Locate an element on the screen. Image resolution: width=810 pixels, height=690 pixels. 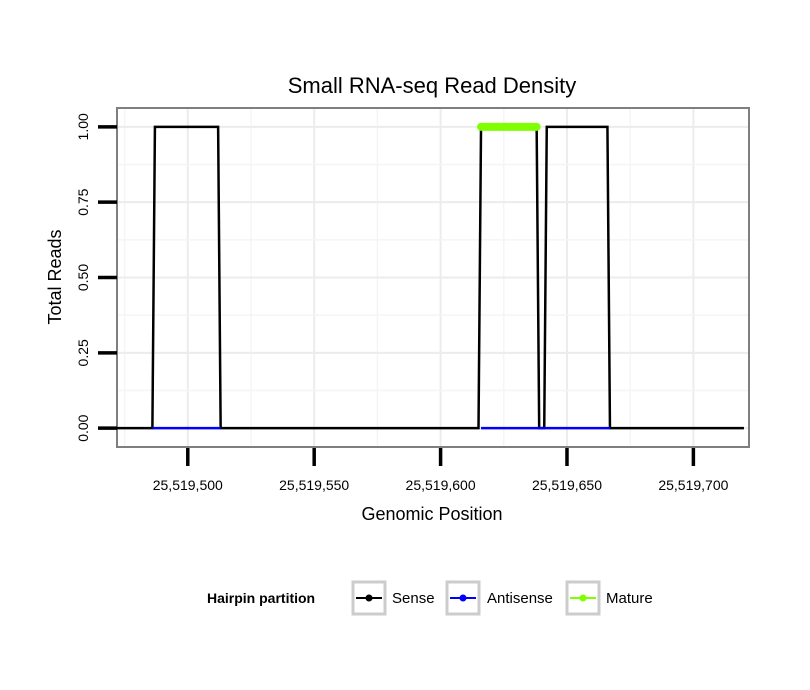
y-tick-label: 0.00 is located at coordinates (83, 427).